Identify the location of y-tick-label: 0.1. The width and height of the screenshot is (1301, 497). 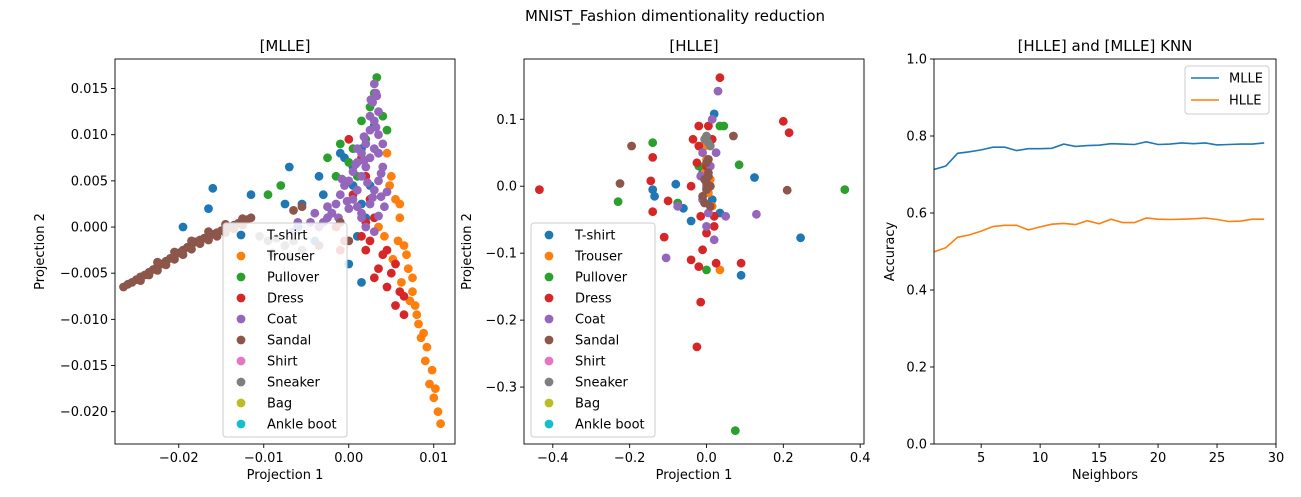
(506, 120).